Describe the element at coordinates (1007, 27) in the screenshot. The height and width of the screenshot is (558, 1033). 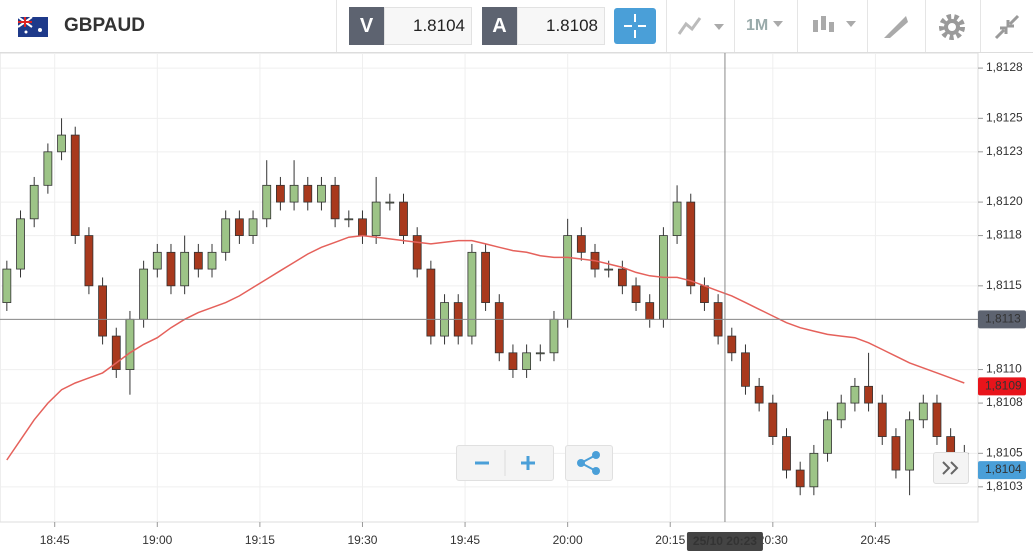
I see `collapse-button` at that location.